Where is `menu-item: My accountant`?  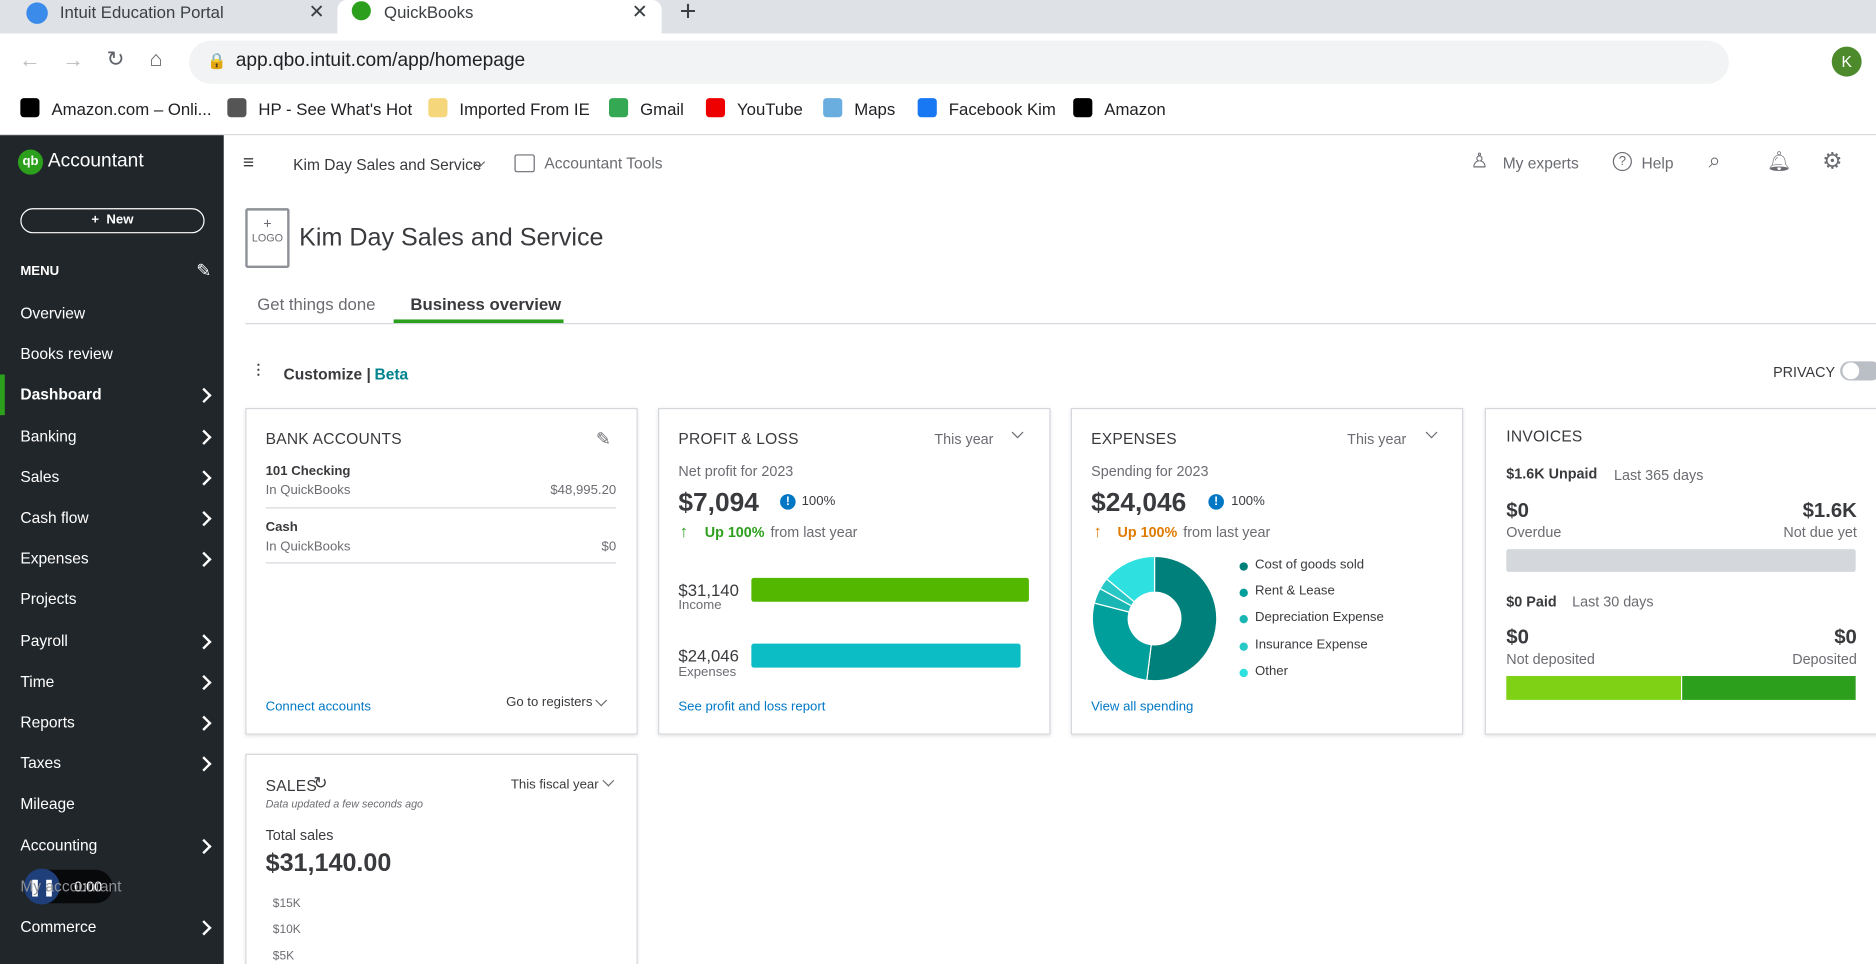
menu-item: My accountant is located at coordinates (71, 885).